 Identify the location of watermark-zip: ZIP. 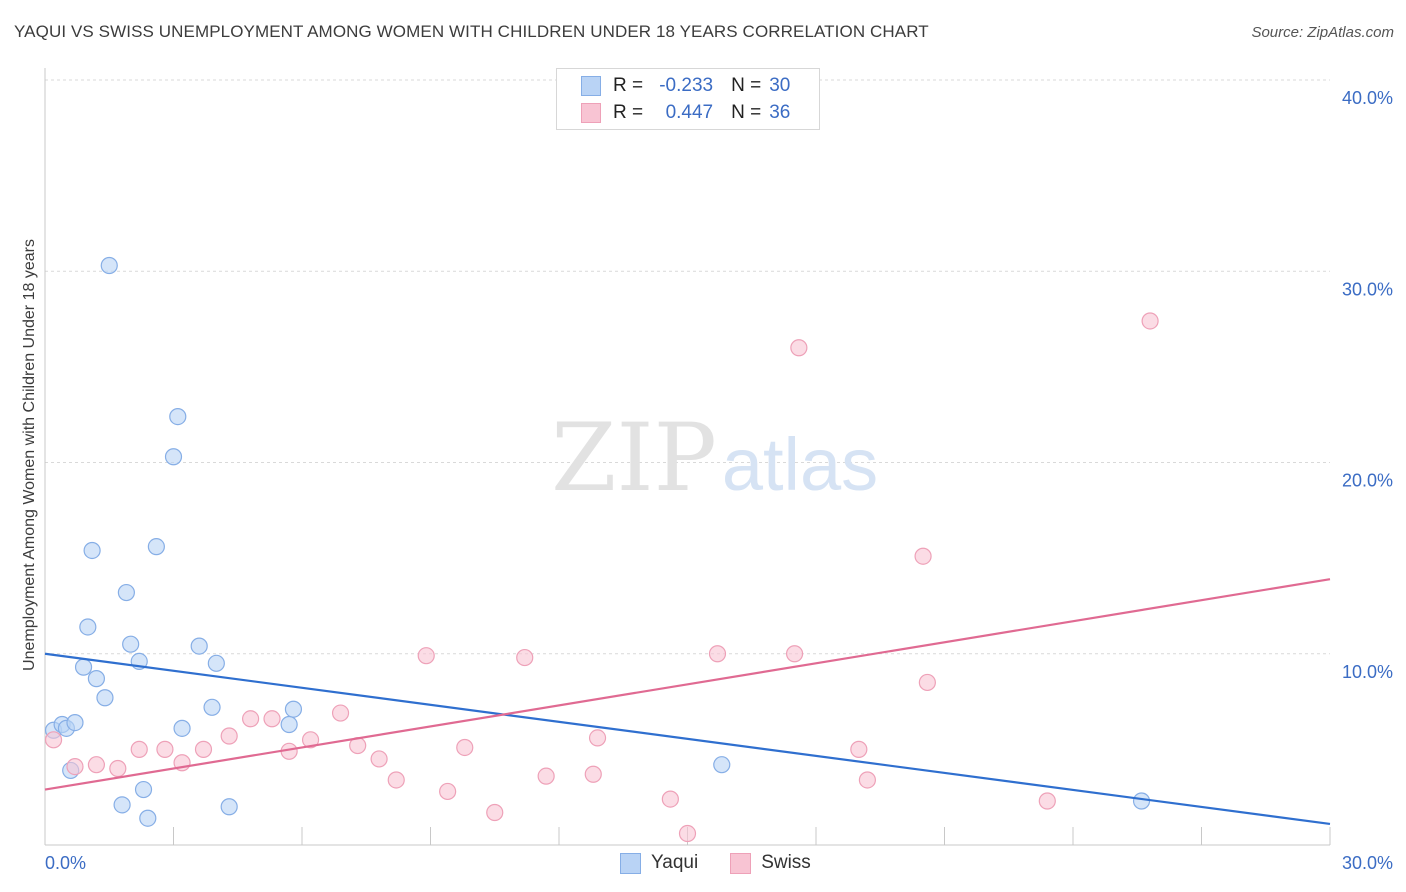
(634, 458).